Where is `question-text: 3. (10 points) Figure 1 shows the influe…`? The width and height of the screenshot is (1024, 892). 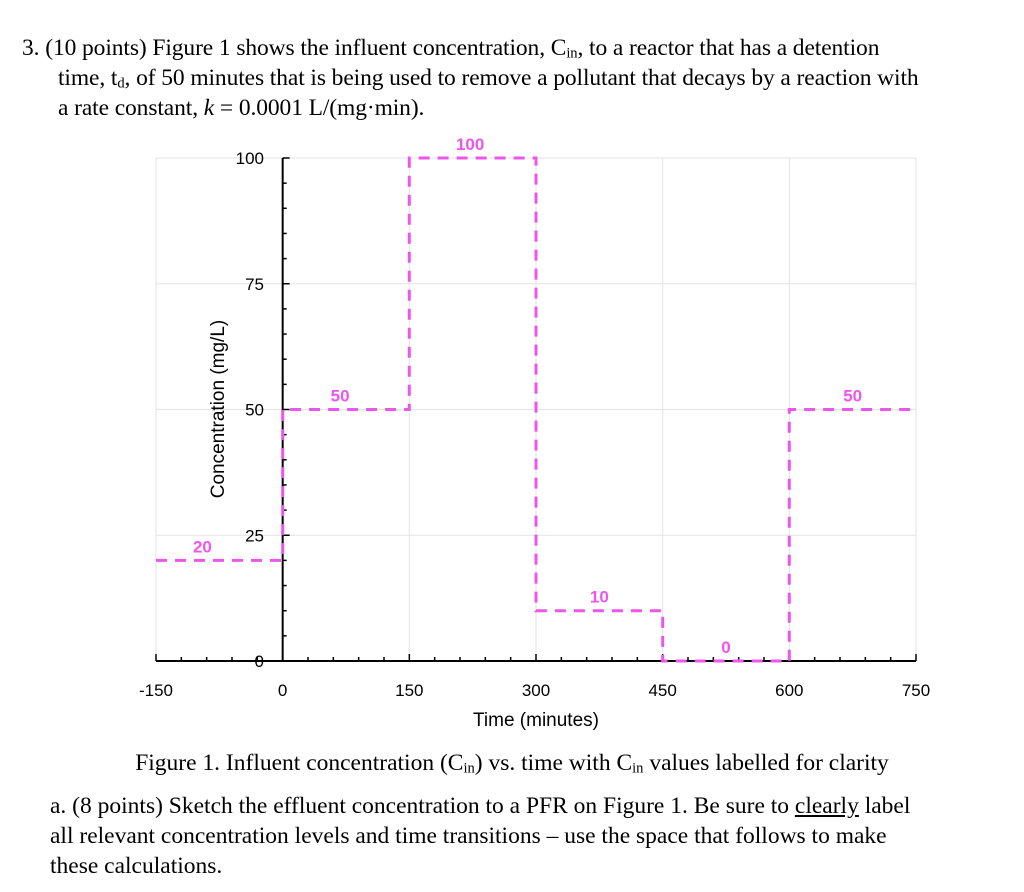 question-text: 3. (10 points) Figure 1 shows the influe… is located at coordinates (522, 78).